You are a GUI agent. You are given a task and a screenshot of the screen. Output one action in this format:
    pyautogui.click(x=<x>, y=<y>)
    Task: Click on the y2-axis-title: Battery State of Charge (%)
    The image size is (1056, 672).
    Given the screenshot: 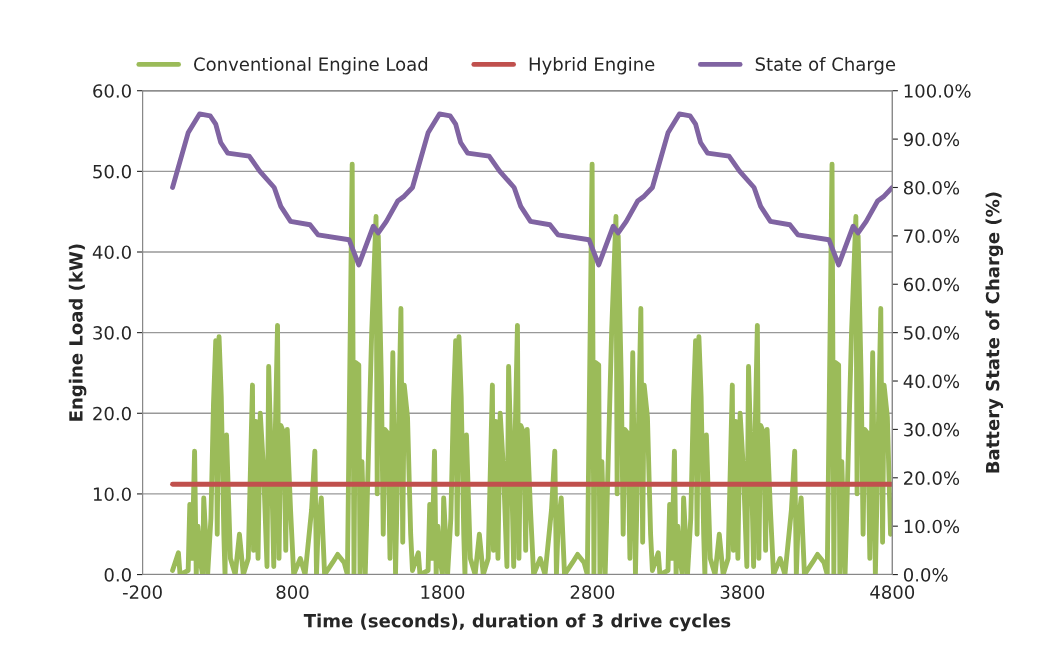 What is the action you would take?
    pyautogui.click(x=994, y=332)
    